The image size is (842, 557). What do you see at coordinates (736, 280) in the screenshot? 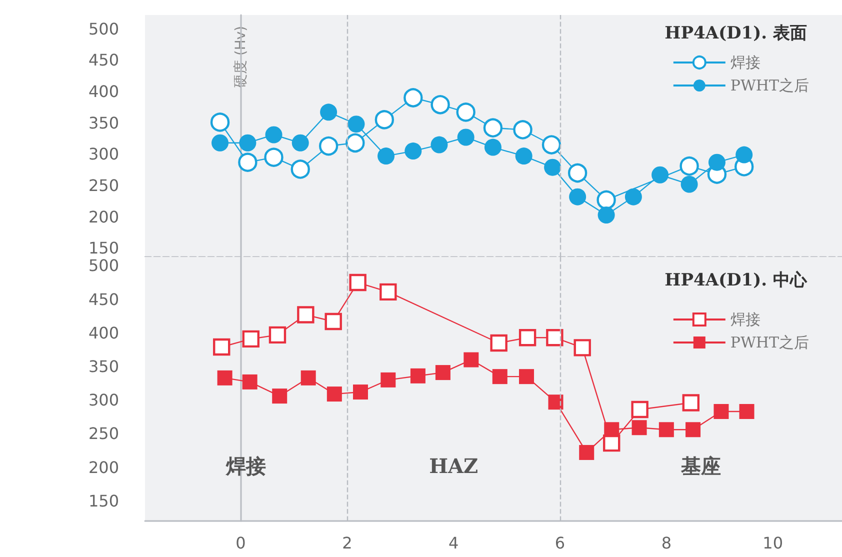
I see `text: HP4A(D1). 中心` at bounding box center [736, 280].